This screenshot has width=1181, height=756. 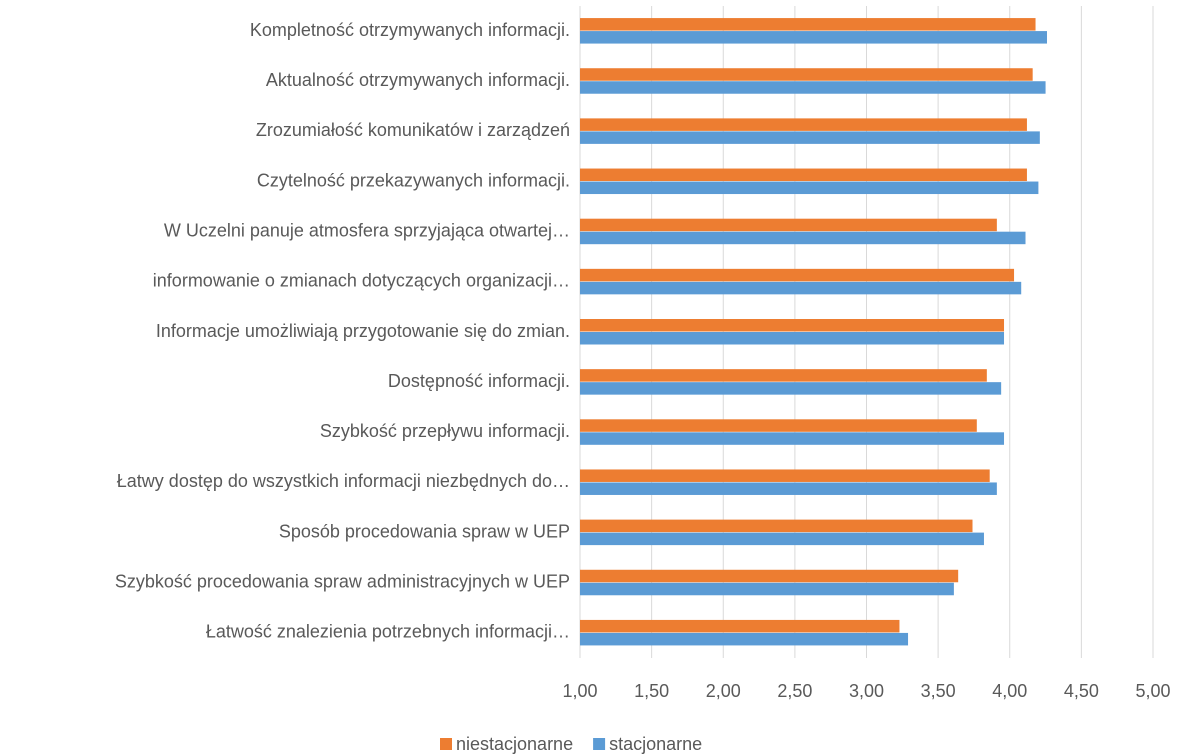 What do you see at coordinates (418, 80) in the screenshot?
I see `y-tick-label: Aktualność otrzymywanych informacji.` at bounding box center [418, 80].